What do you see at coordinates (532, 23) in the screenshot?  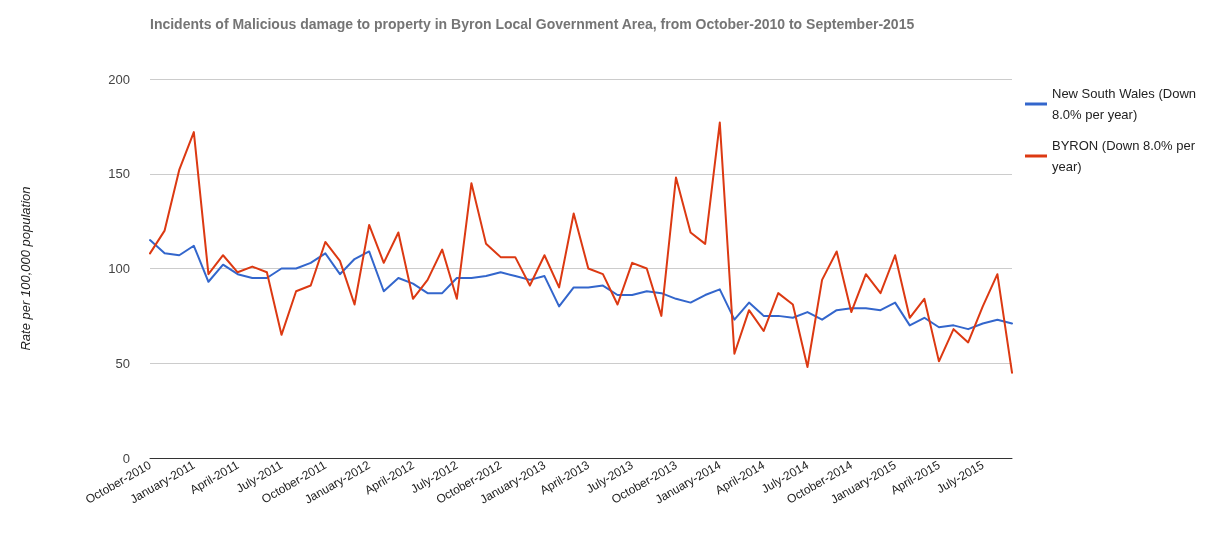 I see `chart-title: Incidents of Malicious damage to property in Byron Local Government Area, from October-2010 to September-2015` at bounding box center [532, 23].